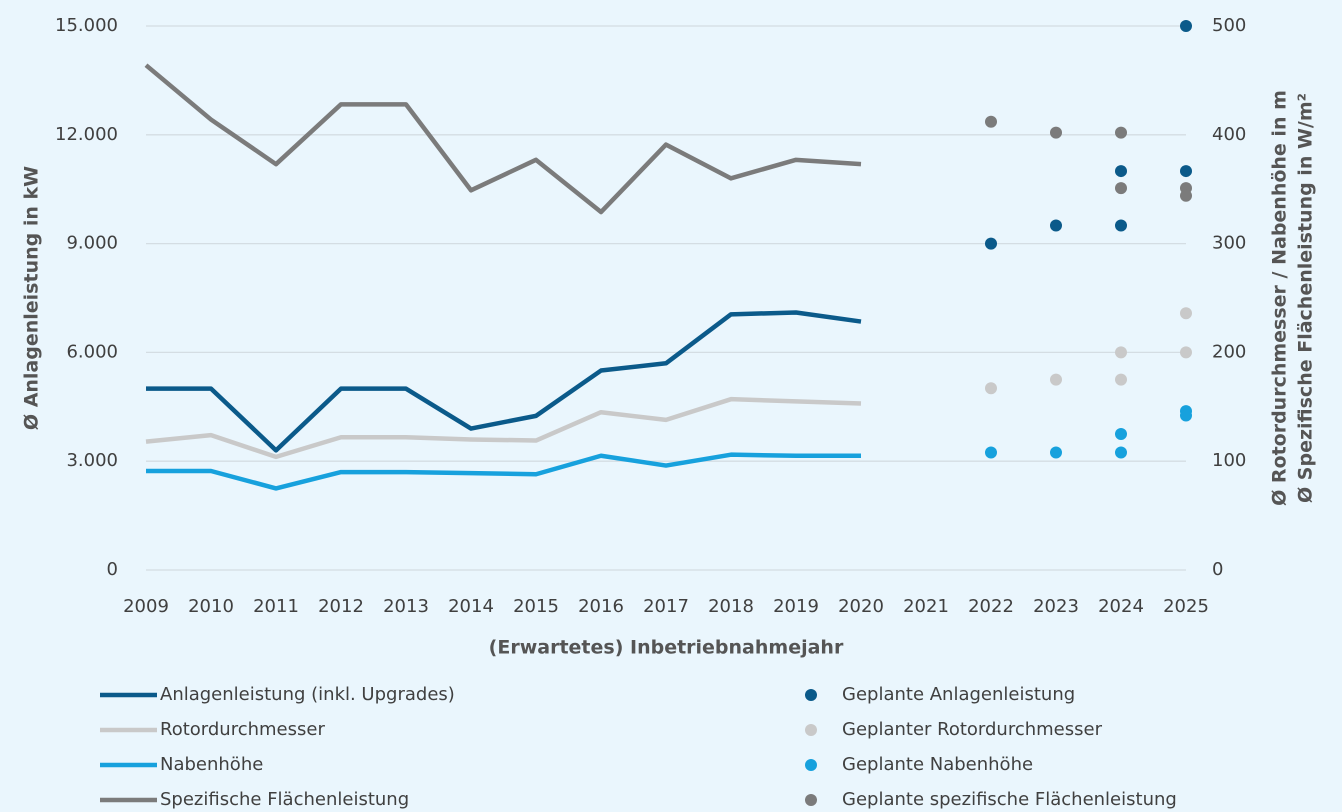 Image resolution: width=1342 pixels, height=812 pixels. Describe the element at coordinates (666, 648) in the screenshot. I see `x-axis-label: (Erwartetes) Inbetriebnahmejahr` at that location.